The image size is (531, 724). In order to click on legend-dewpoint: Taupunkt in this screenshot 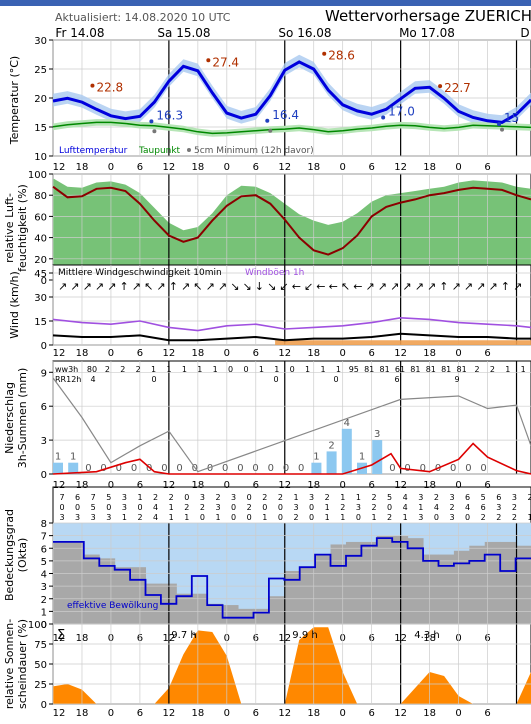, I will do `click(159, 151)`.